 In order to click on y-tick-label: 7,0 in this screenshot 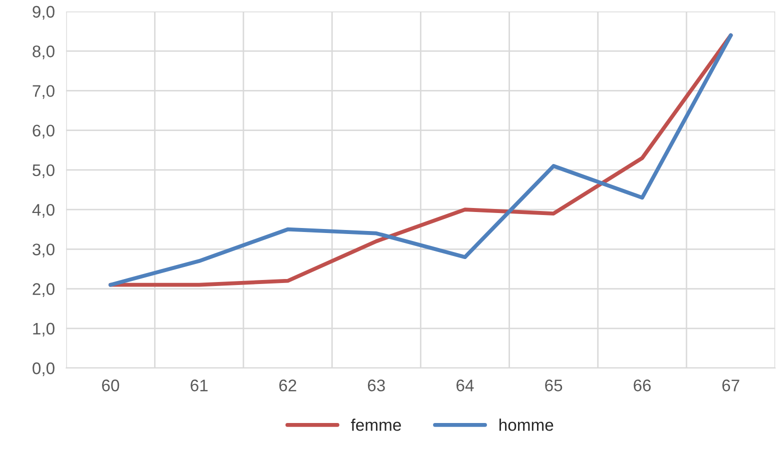, I will do `click(43, 92)`.